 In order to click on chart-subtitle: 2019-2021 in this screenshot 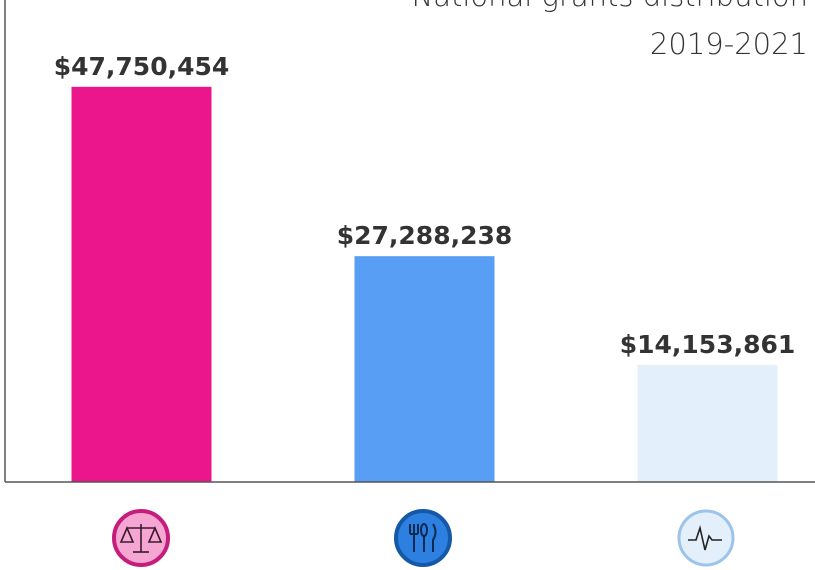, I will do `click(729, 44)`.